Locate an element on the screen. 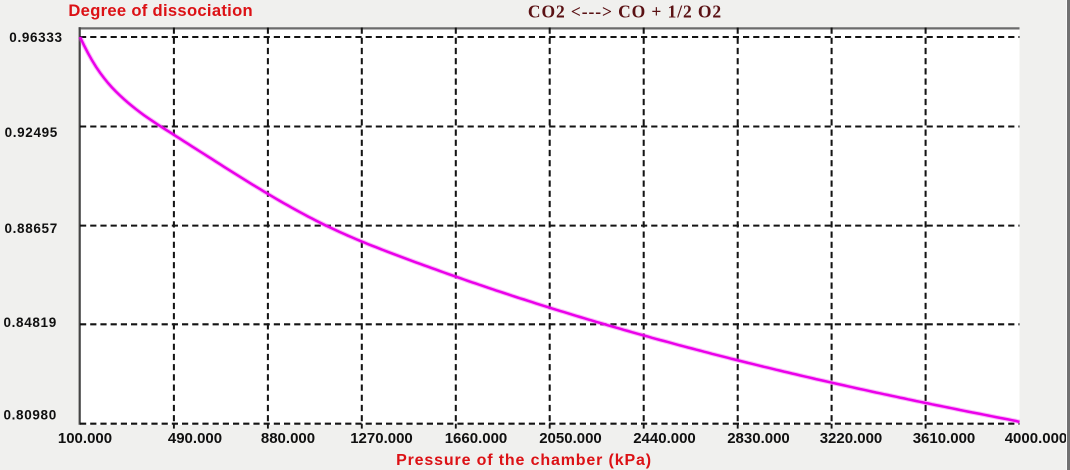 The width and height of the screenshot is (1070, 470). svg-text: 0.80980 is located at coordinates (30, 415).